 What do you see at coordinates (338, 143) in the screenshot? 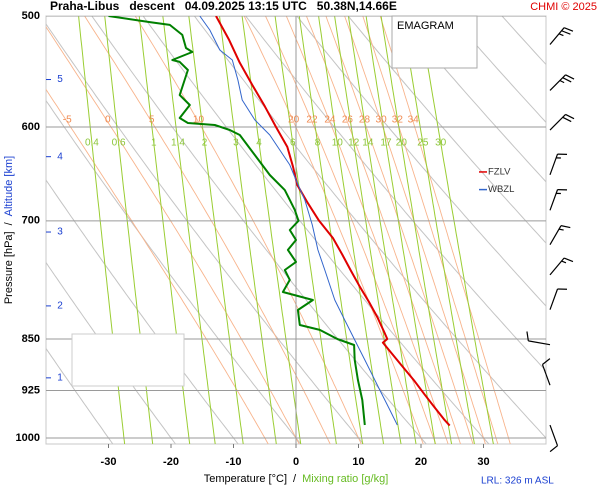
I see `mixing-ratio-label: 10` at bounding box center [338, 143].